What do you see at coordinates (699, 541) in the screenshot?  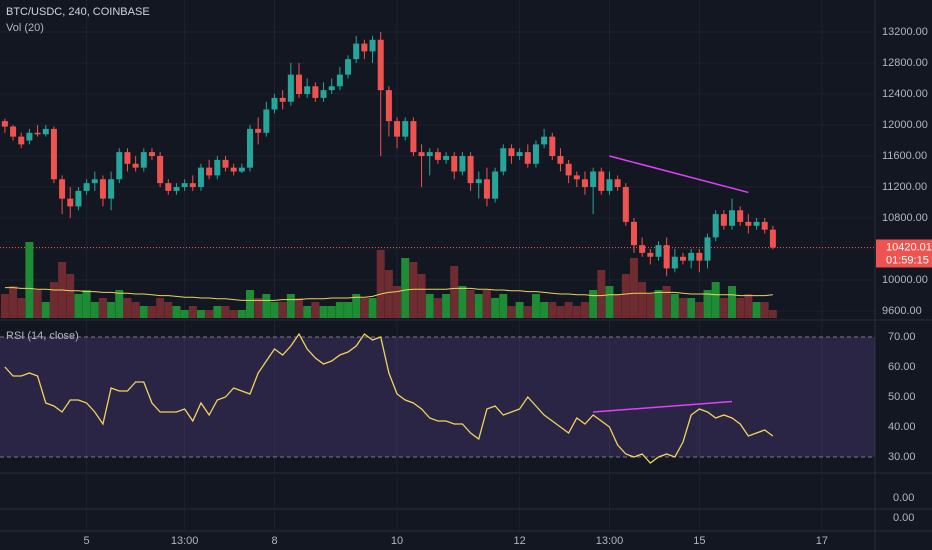 I see `x-tick-label: 15` at bounding box center [699, 541].